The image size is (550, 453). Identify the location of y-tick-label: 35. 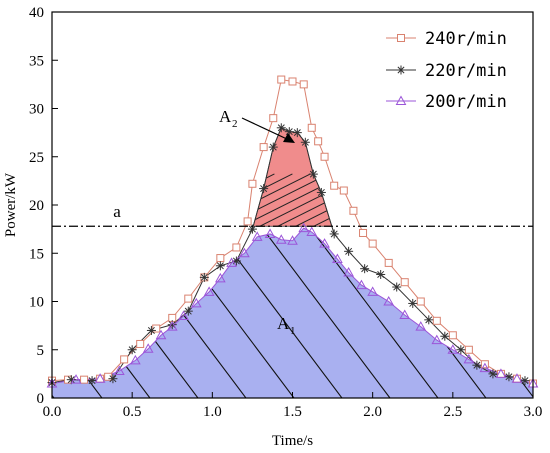
(36, 61).